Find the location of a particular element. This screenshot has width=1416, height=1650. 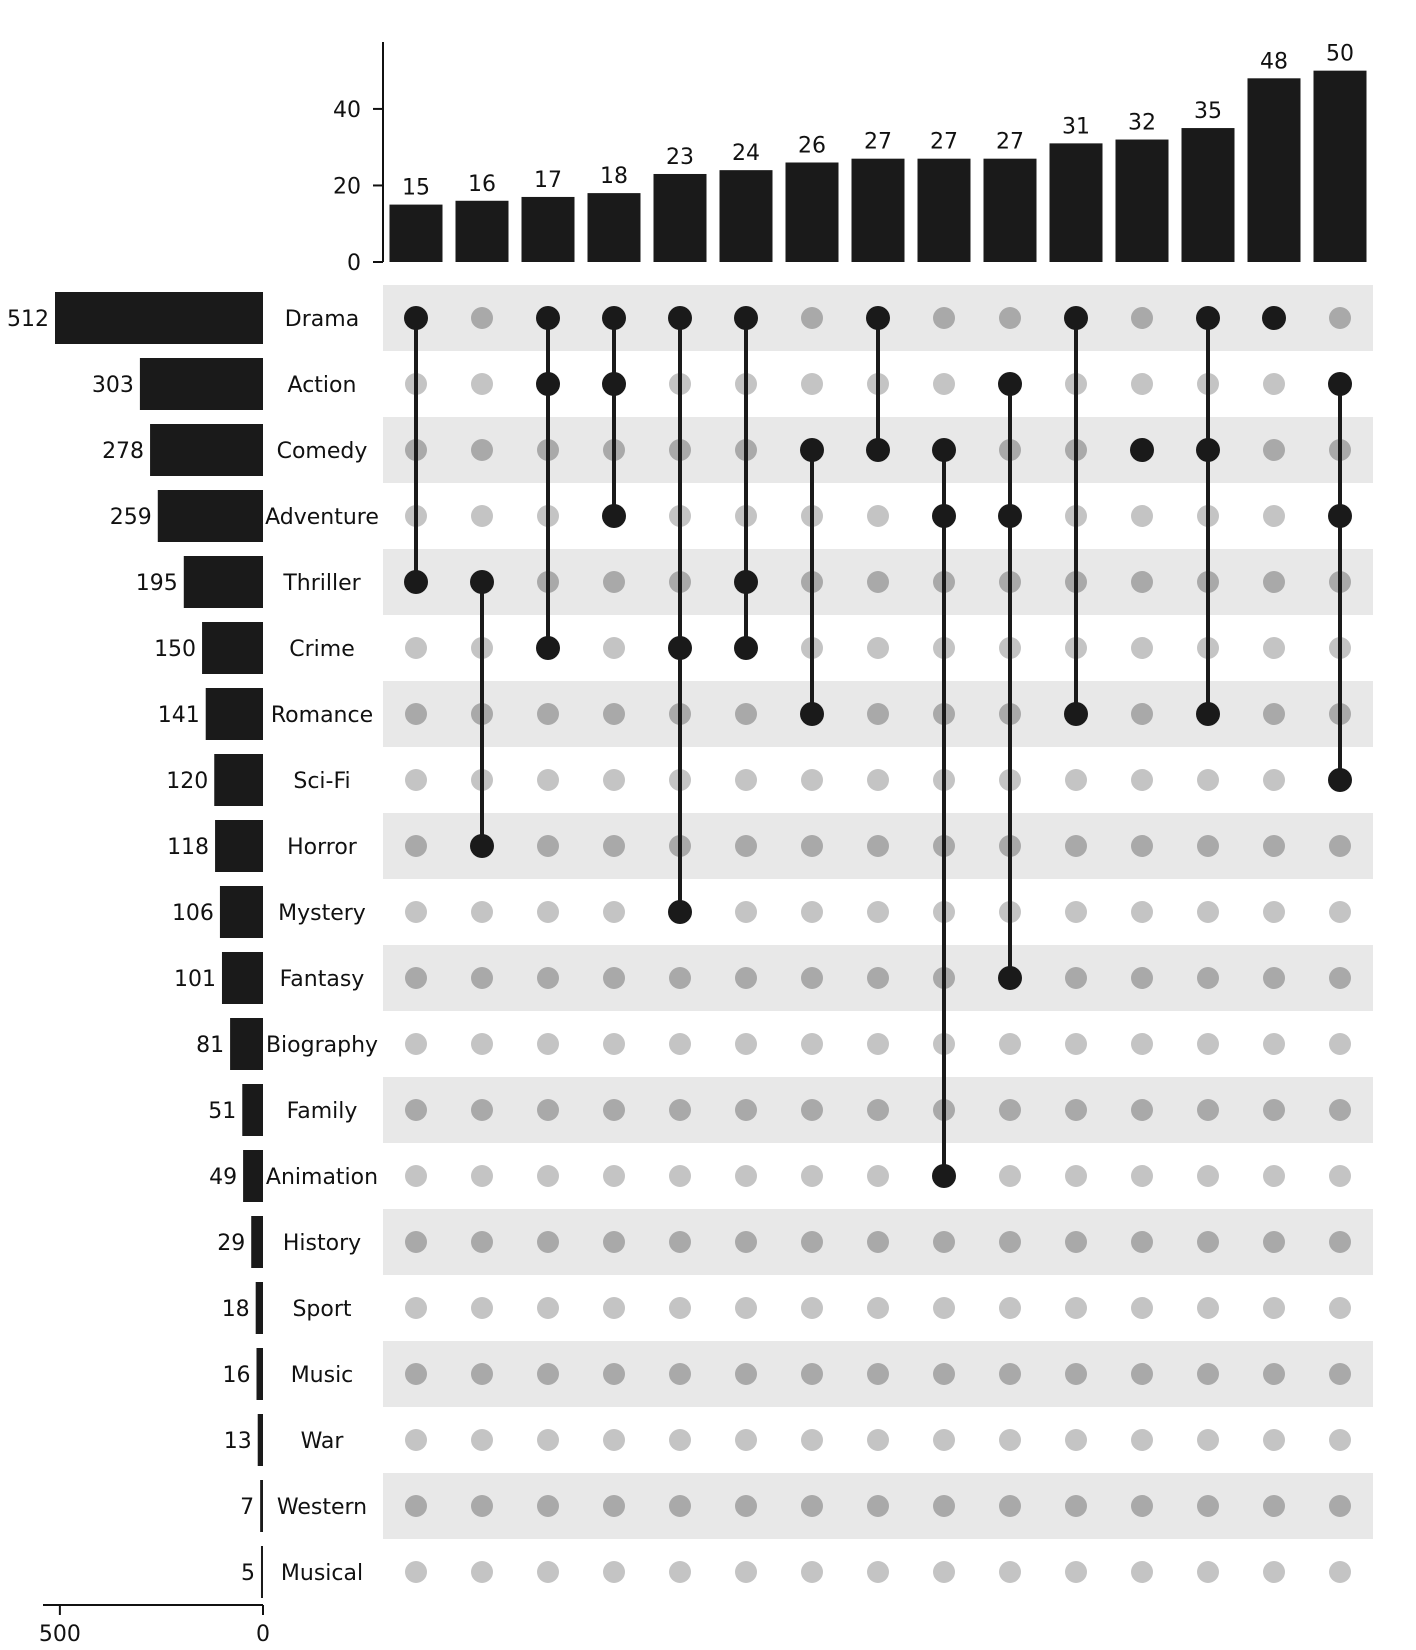

set-name-label: Family is located at coordinates (322, 1111).